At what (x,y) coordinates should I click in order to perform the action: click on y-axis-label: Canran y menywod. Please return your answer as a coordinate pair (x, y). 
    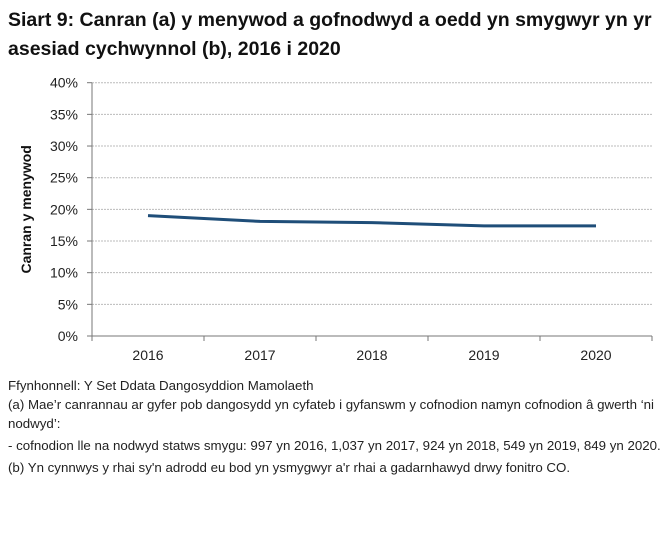
    Looking at the image, I should click on (26, 209).